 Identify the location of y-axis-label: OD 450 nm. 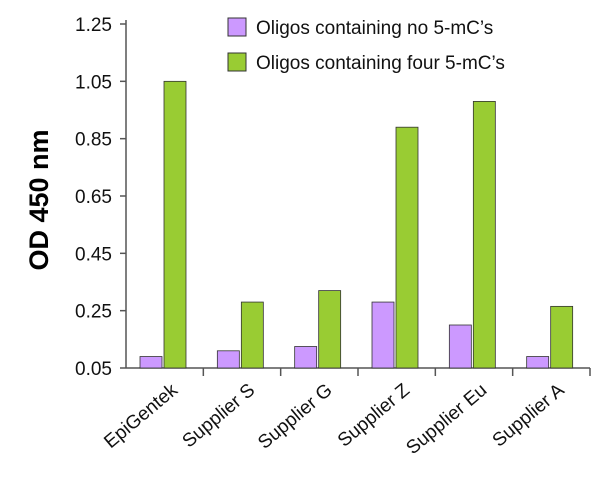
(39, 199).